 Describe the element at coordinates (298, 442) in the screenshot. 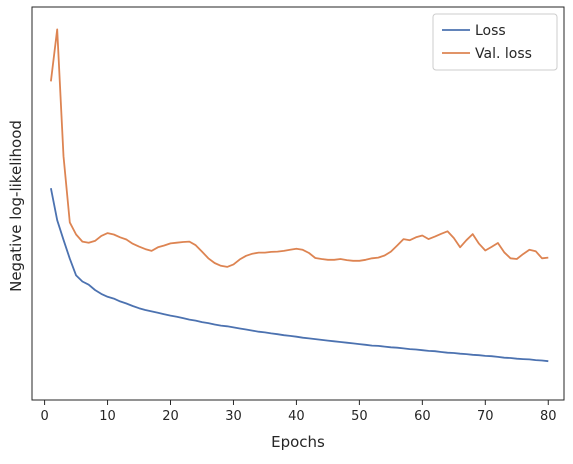

I see `x-axis-label: Epochs` at that location.